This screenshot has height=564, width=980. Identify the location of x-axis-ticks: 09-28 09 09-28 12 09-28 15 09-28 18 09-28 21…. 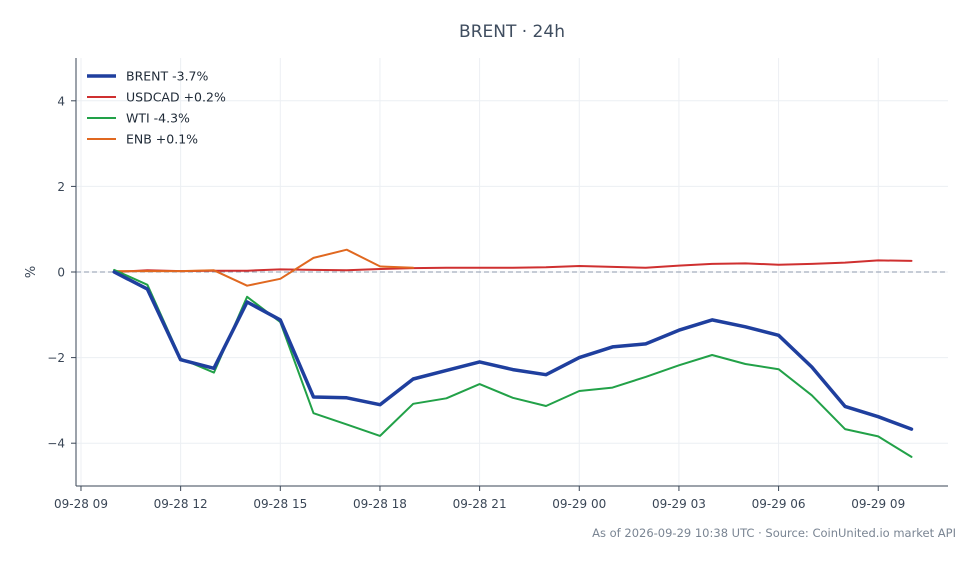
(479, 498).